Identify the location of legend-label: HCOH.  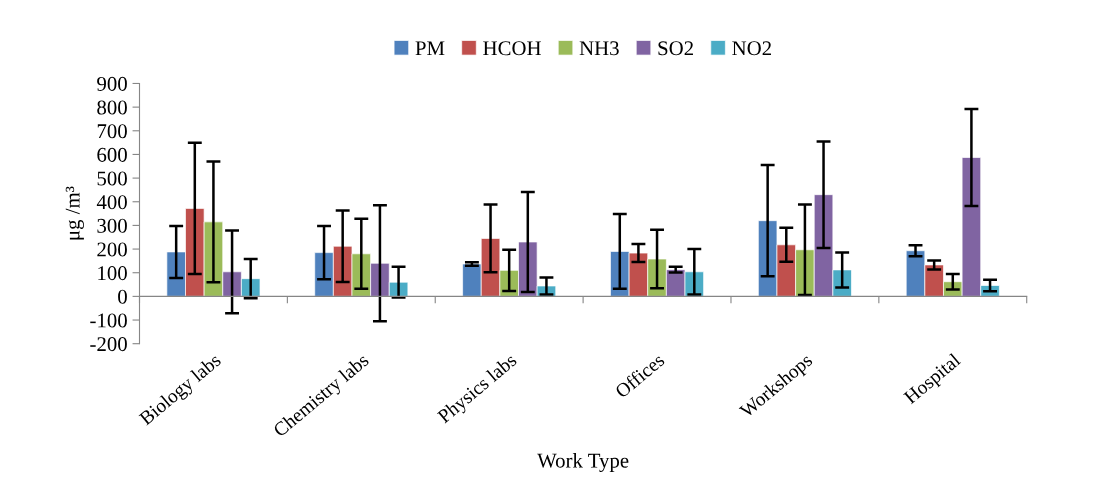
(512, 48).